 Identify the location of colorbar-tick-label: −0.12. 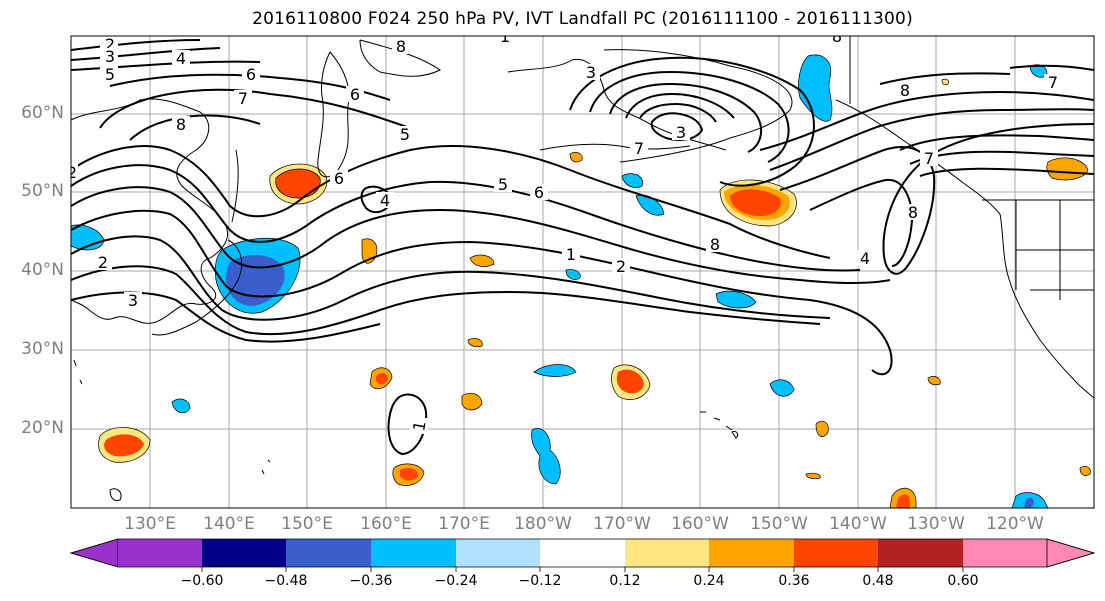
(540, 581).